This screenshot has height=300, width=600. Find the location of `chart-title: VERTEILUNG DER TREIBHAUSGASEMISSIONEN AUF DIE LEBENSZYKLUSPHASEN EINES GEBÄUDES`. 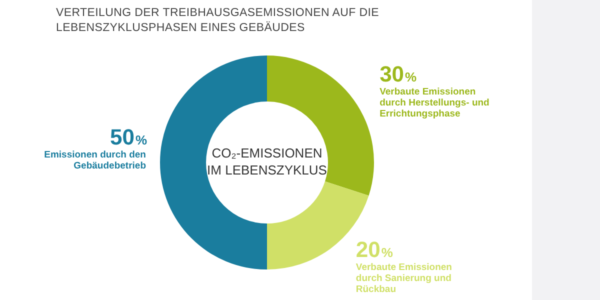

chart-title: VERTEILUNG DER TREIBHAUSGASEMISSIONEN AUF DIE LEBENSZYKLUSPHASEN EINES GEBÄUDES is located at coordinates (218, 21).